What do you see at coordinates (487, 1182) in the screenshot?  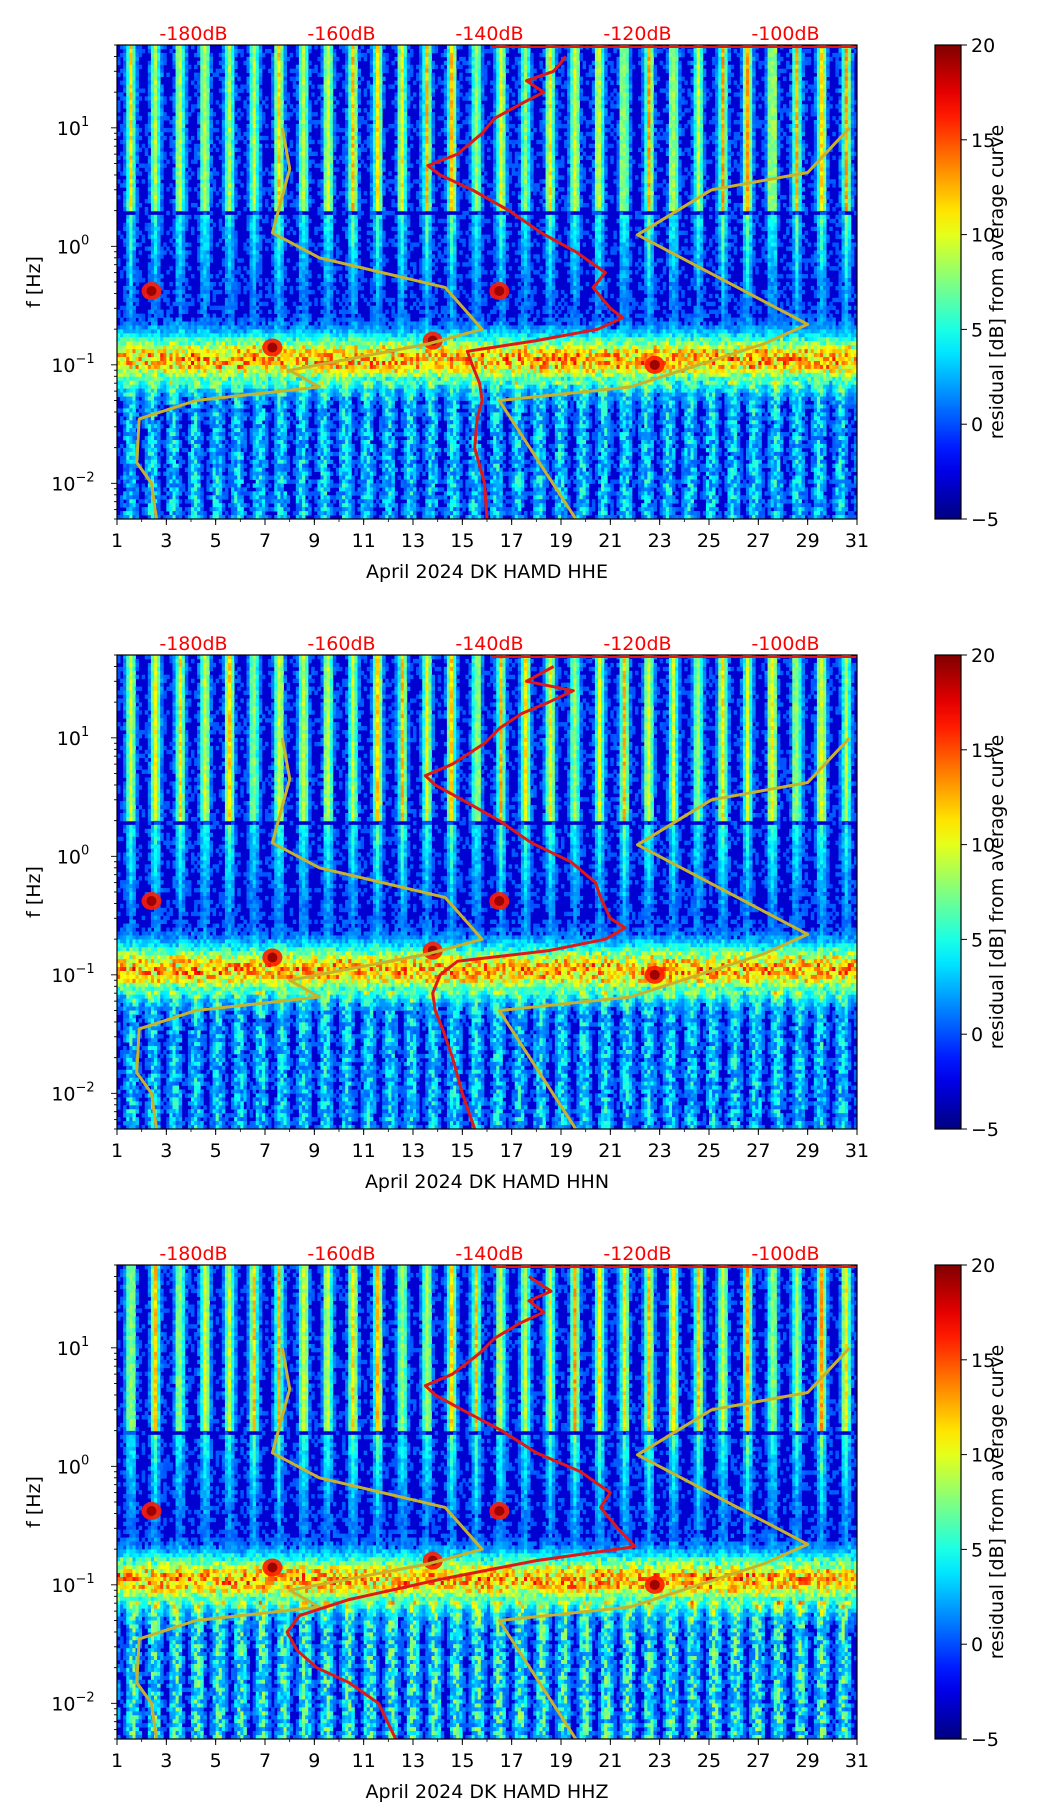 I see `x-axis-label: April 2024 DK HAMD HHN` at bounding box center [487, 1182].